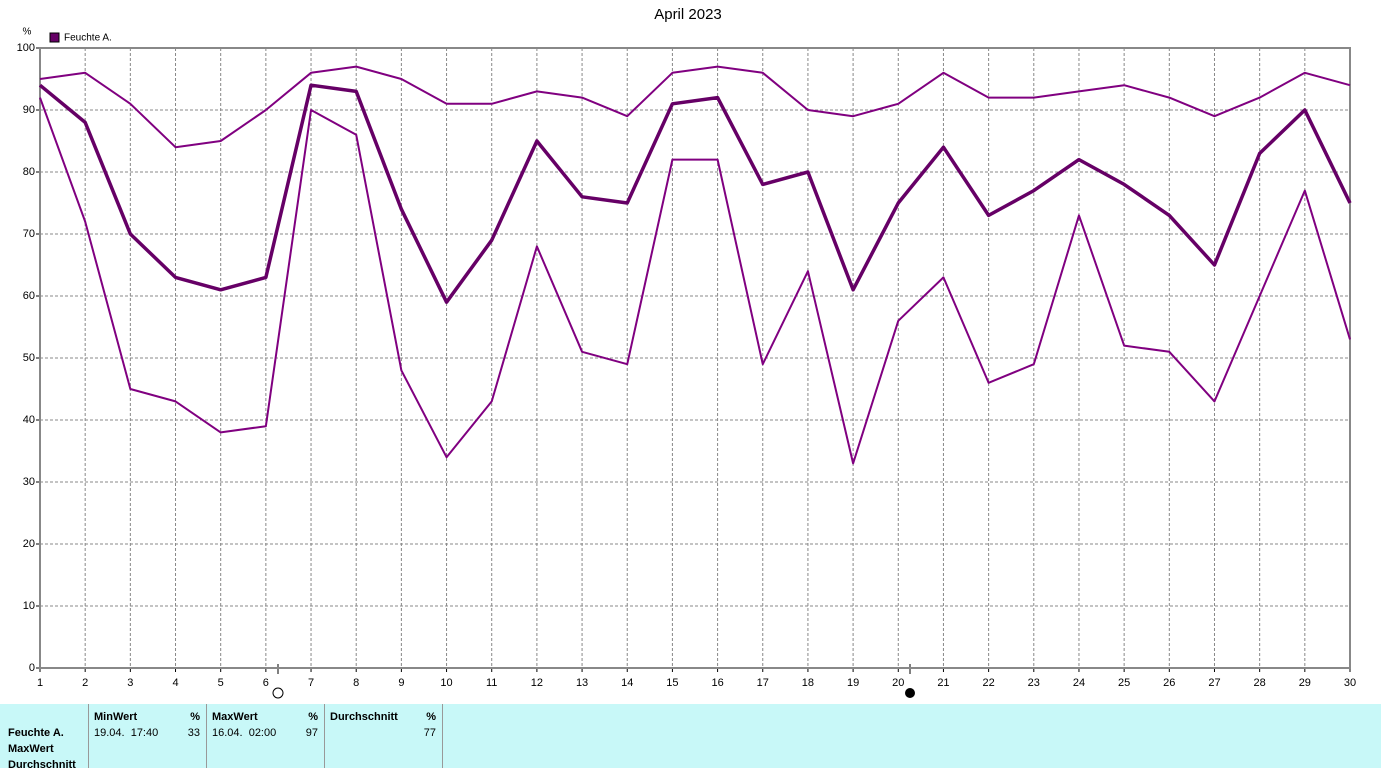 This screenshot has height=768, width=1381. What do you see at coordinates (221, 683) in the screenshot?
I see `x-tick-label: 5` at bounding box center [221, 683].